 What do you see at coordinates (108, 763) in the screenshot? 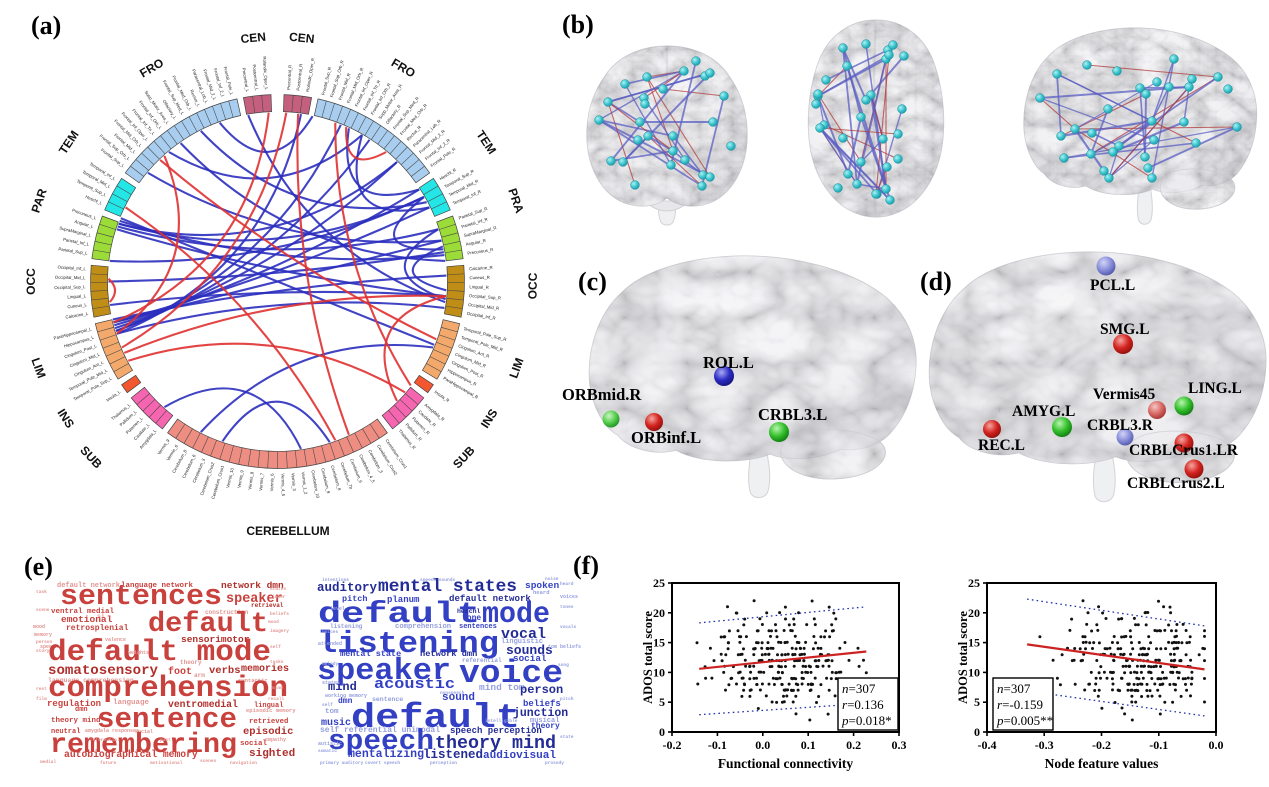
I see `svg-text: future` at bounding box center [108, 763].